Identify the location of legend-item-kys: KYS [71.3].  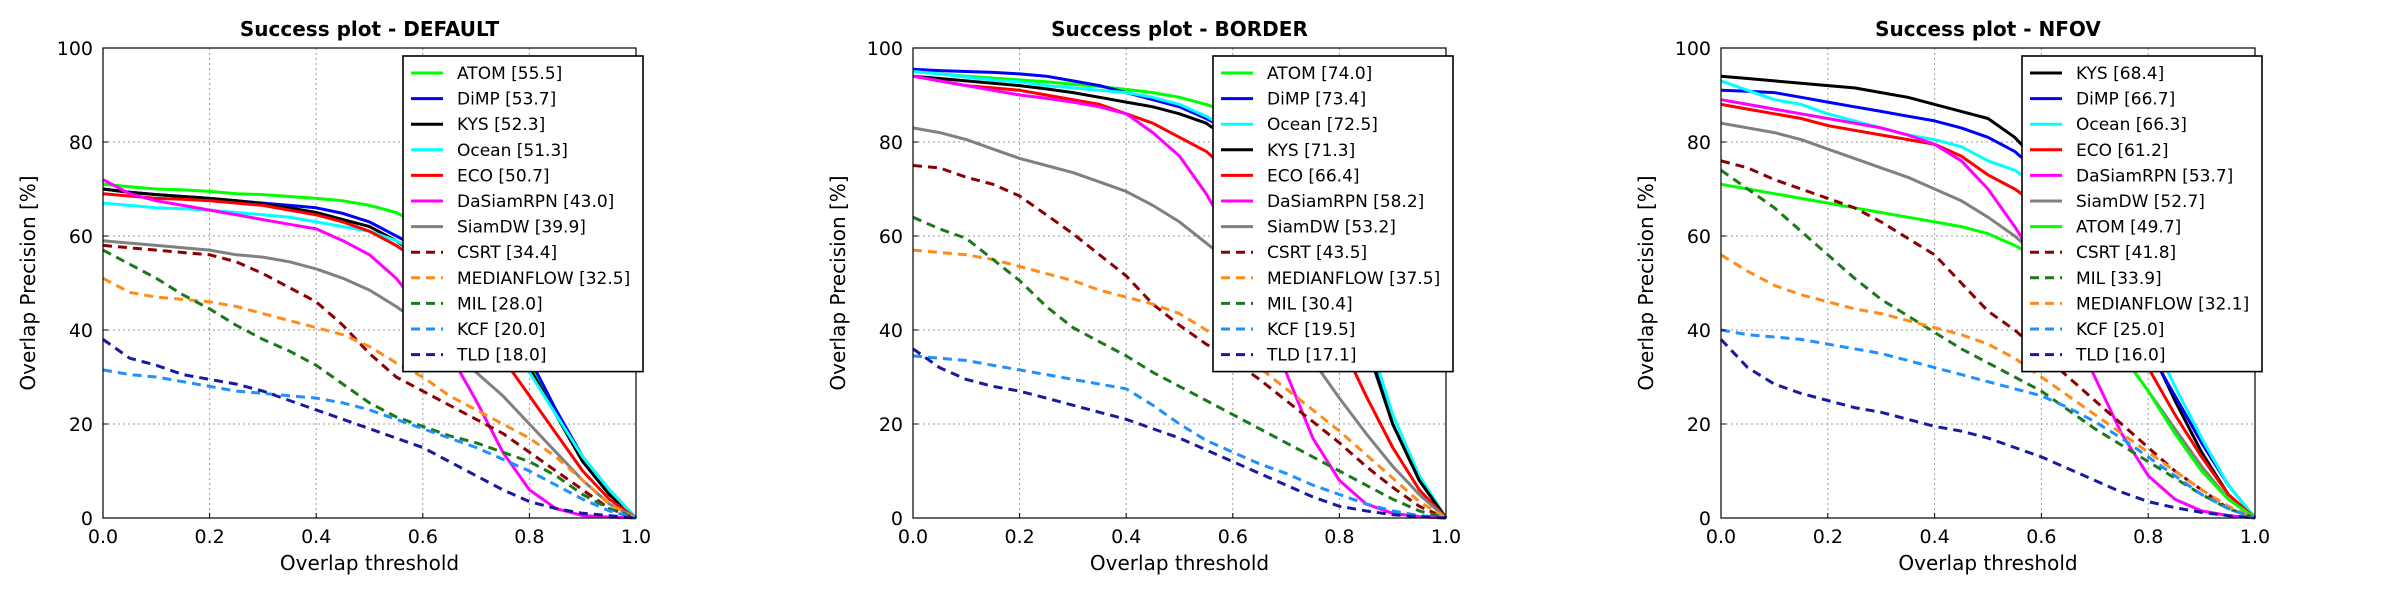
(1288, 151).